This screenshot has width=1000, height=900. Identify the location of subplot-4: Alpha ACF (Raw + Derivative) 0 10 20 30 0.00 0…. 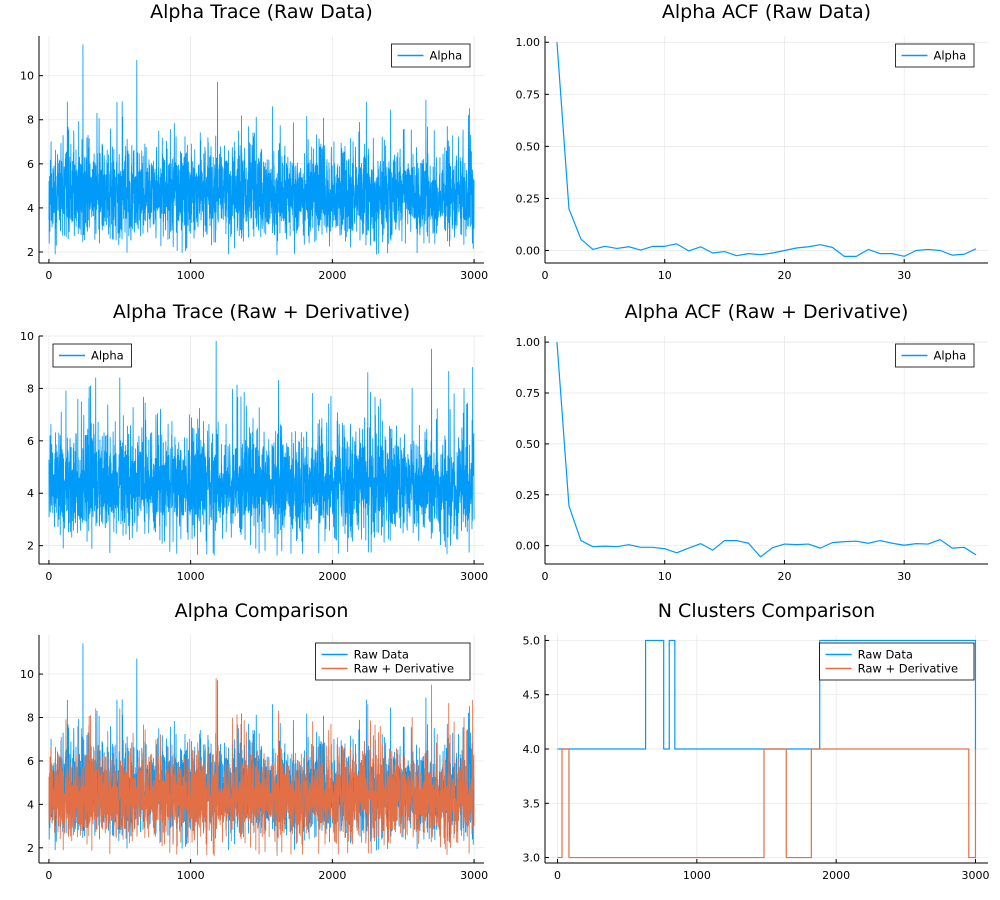
(752, 442).